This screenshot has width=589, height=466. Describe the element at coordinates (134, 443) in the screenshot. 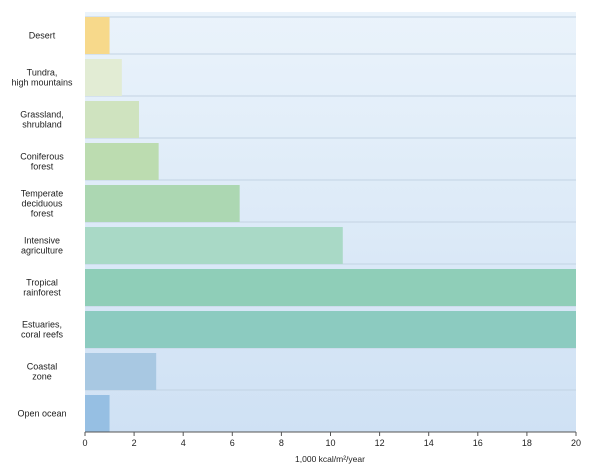

I see `tick-label: 2` at that location.